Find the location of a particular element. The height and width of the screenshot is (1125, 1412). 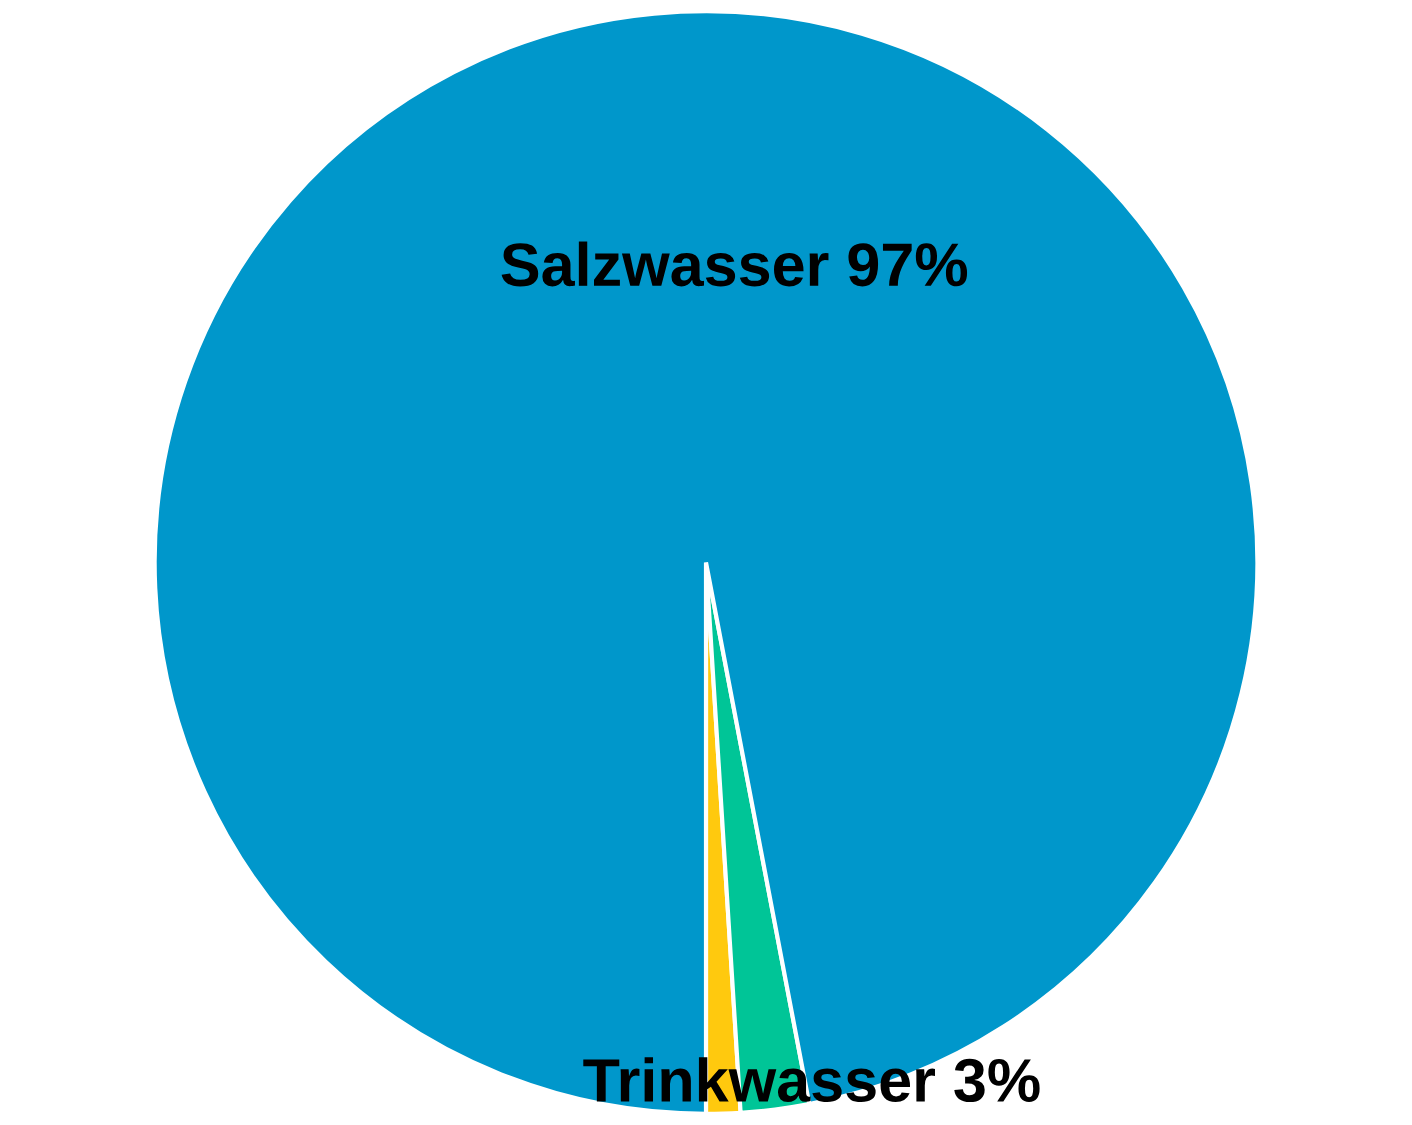

text: Salzwasser 97% is located at coordinates (734, 264).